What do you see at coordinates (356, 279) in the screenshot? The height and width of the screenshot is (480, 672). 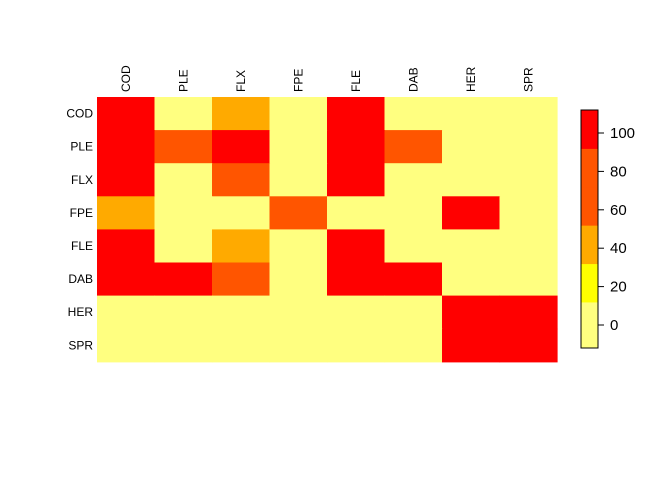 I see `heatmap-cell-dab-fle` at bounding box center [356, 279].